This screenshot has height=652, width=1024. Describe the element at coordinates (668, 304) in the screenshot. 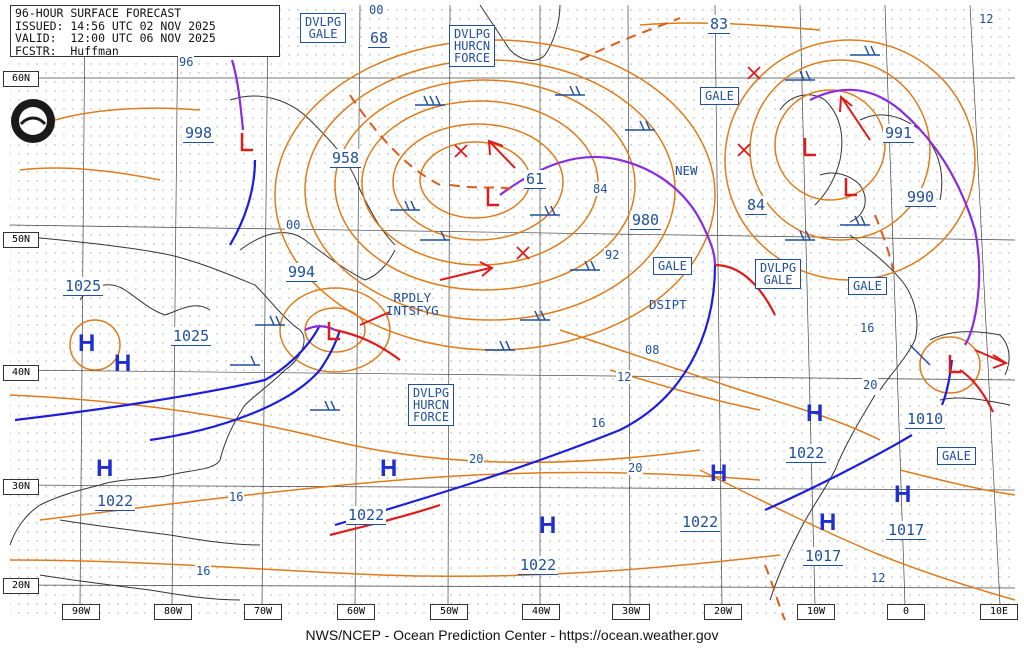

I see `note-text: DSIPT` at that location.